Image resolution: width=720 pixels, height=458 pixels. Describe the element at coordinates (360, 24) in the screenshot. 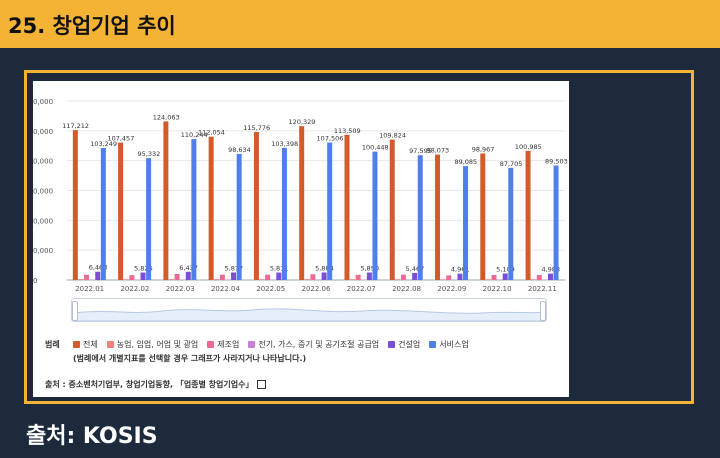

I see `header-bar: 25. 창업기업 추이` at that location.